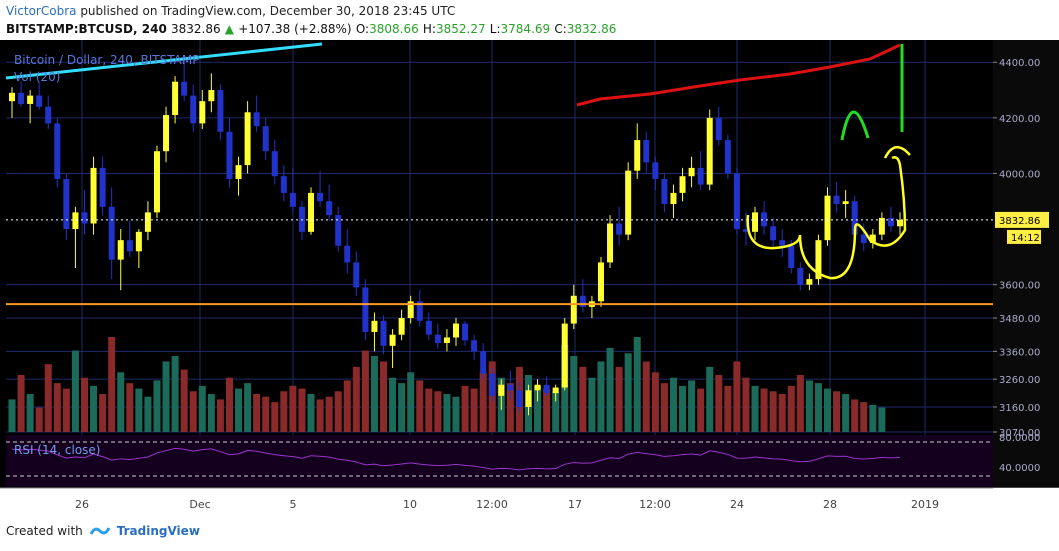  Describe the element at coordinates (456, 459) in the screenshot. I see `rsi-line` at that location.